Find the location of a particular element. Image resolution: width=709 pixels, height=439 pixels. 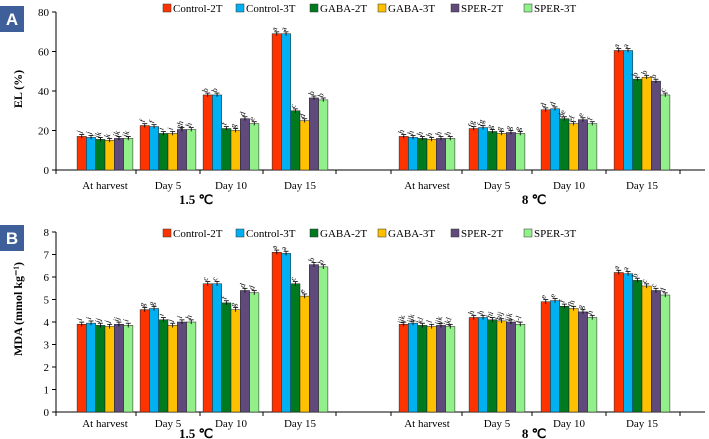

panel-a-ylabel: EL (%) is located at coordinates (18, 89).